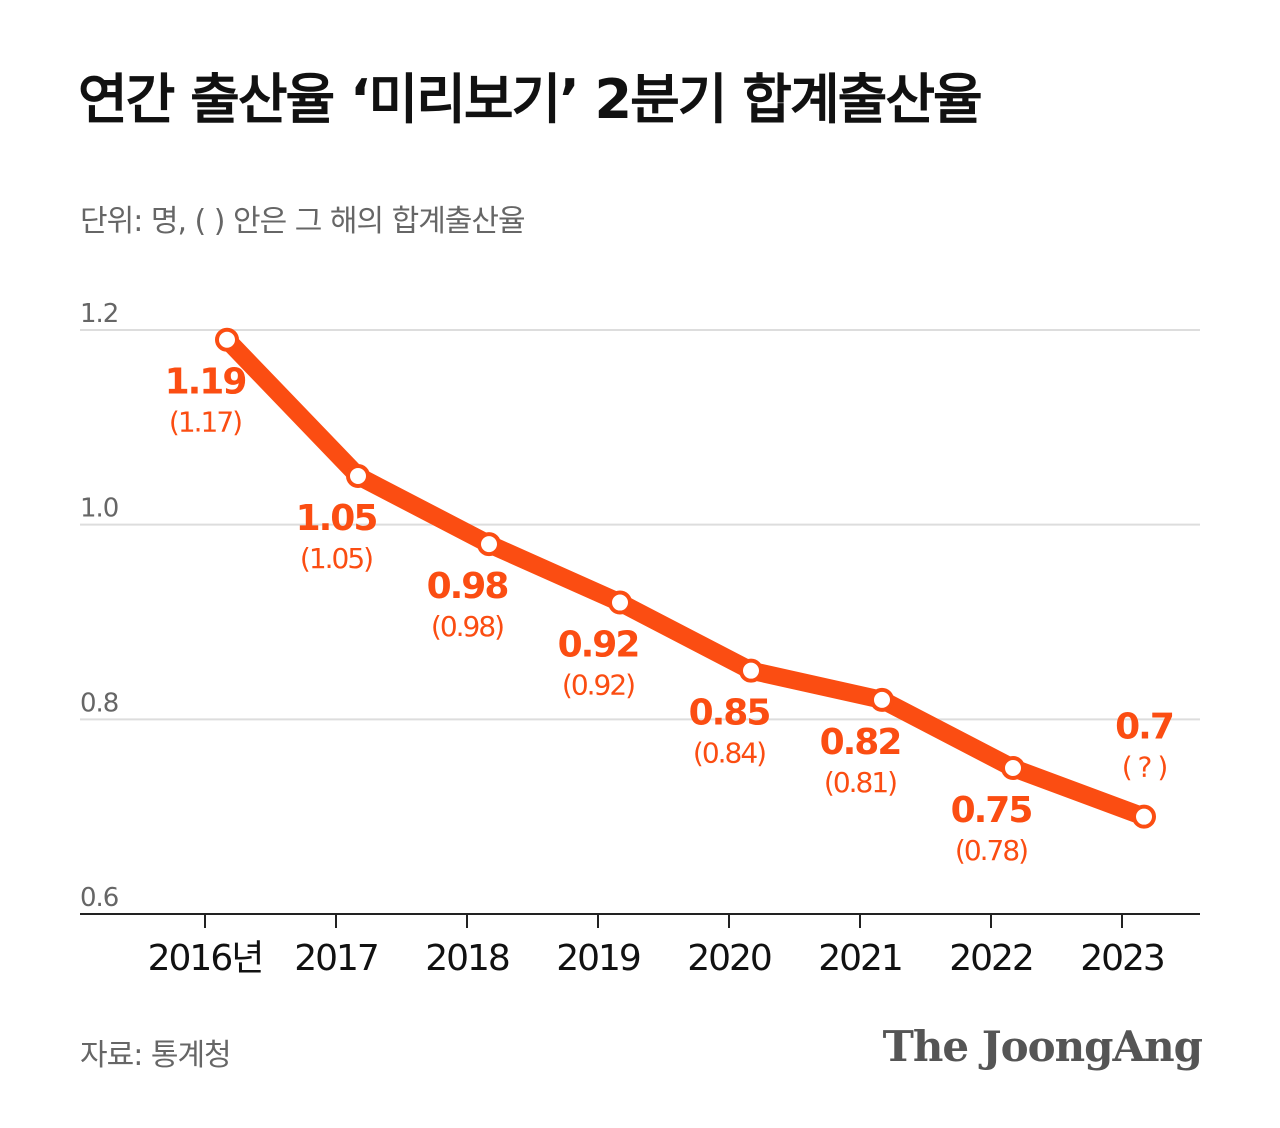 This screenshot has width=1280, height=1128. What do you see at coordinates (99, 703) in the screenshot?
I see `y-tick-label: 0.8` at bounding box center [99, 703].